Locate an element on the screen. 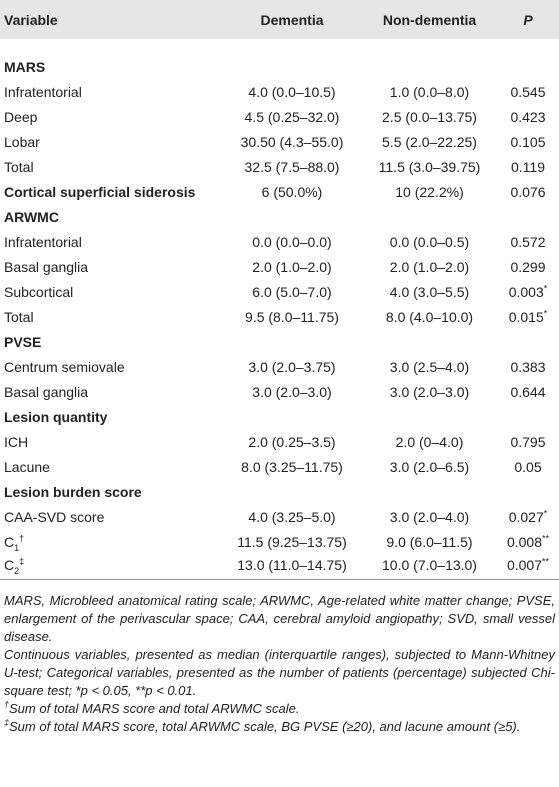 The height and width of the screenshot is (787, 559). row-label: Deep is located at coordinates (111, 116).